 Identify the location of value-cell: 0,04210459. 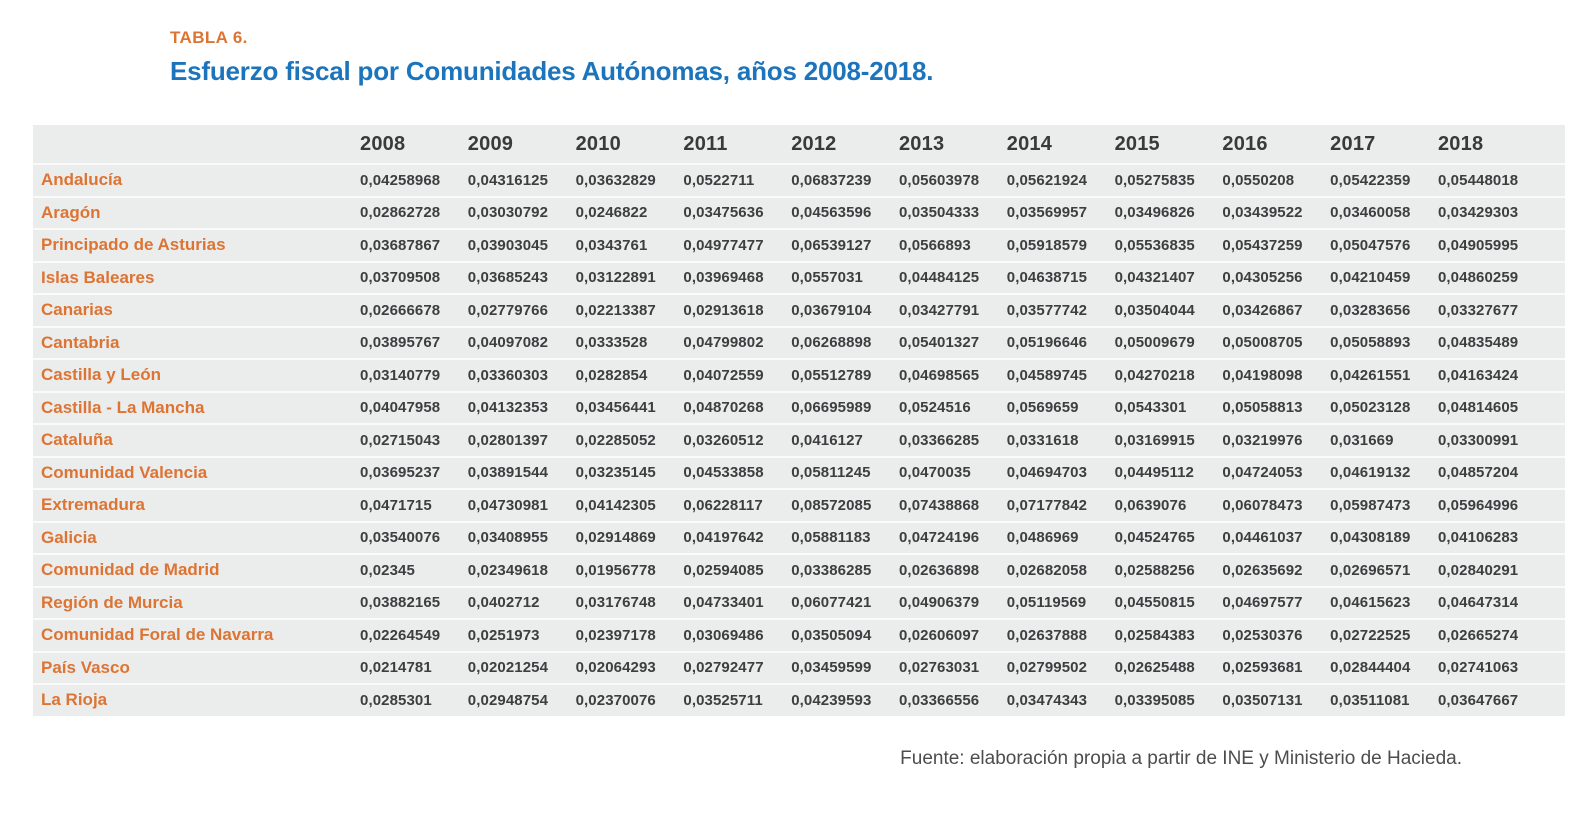
(1384, 276).